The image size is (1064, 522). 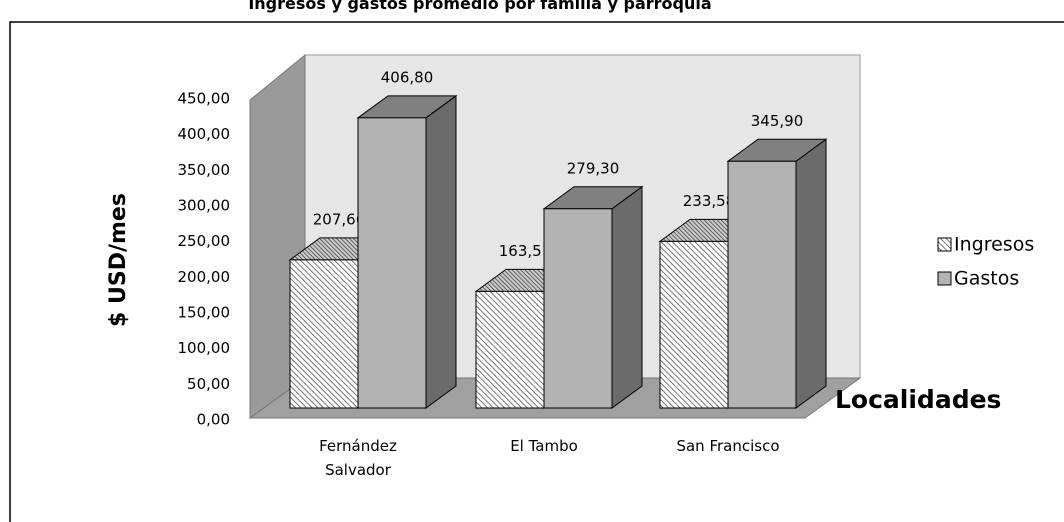 What do you see at coordinates (204, 99) in the screenshot?
I see `y-tick-label: 450,00` at bounding box center [204, 99].